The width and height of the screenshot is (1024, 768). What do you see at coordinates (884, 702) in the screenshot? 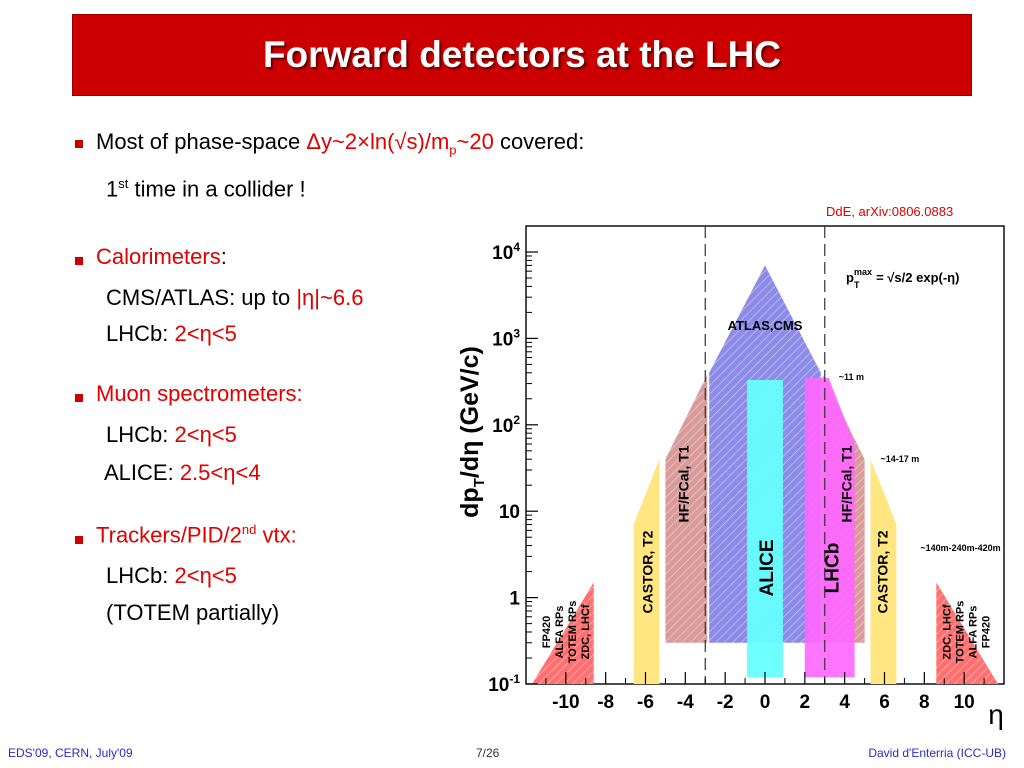
I see `x-tick-label: 6` at bounding box center [884, 702].